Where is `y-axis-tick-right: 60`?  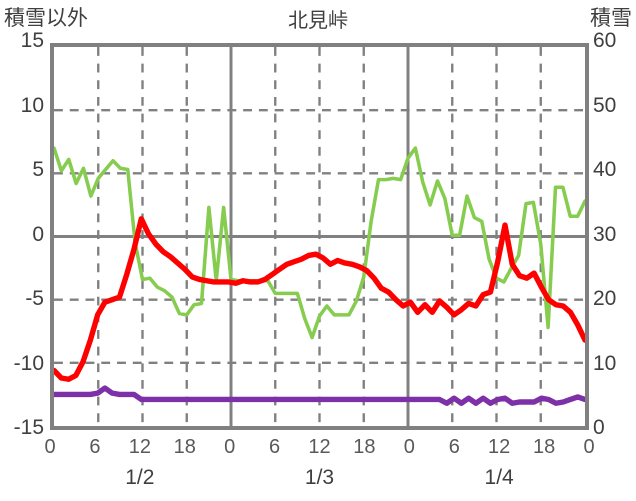
y-axis-tick-right: 60 is located at coordinates (605, 40).